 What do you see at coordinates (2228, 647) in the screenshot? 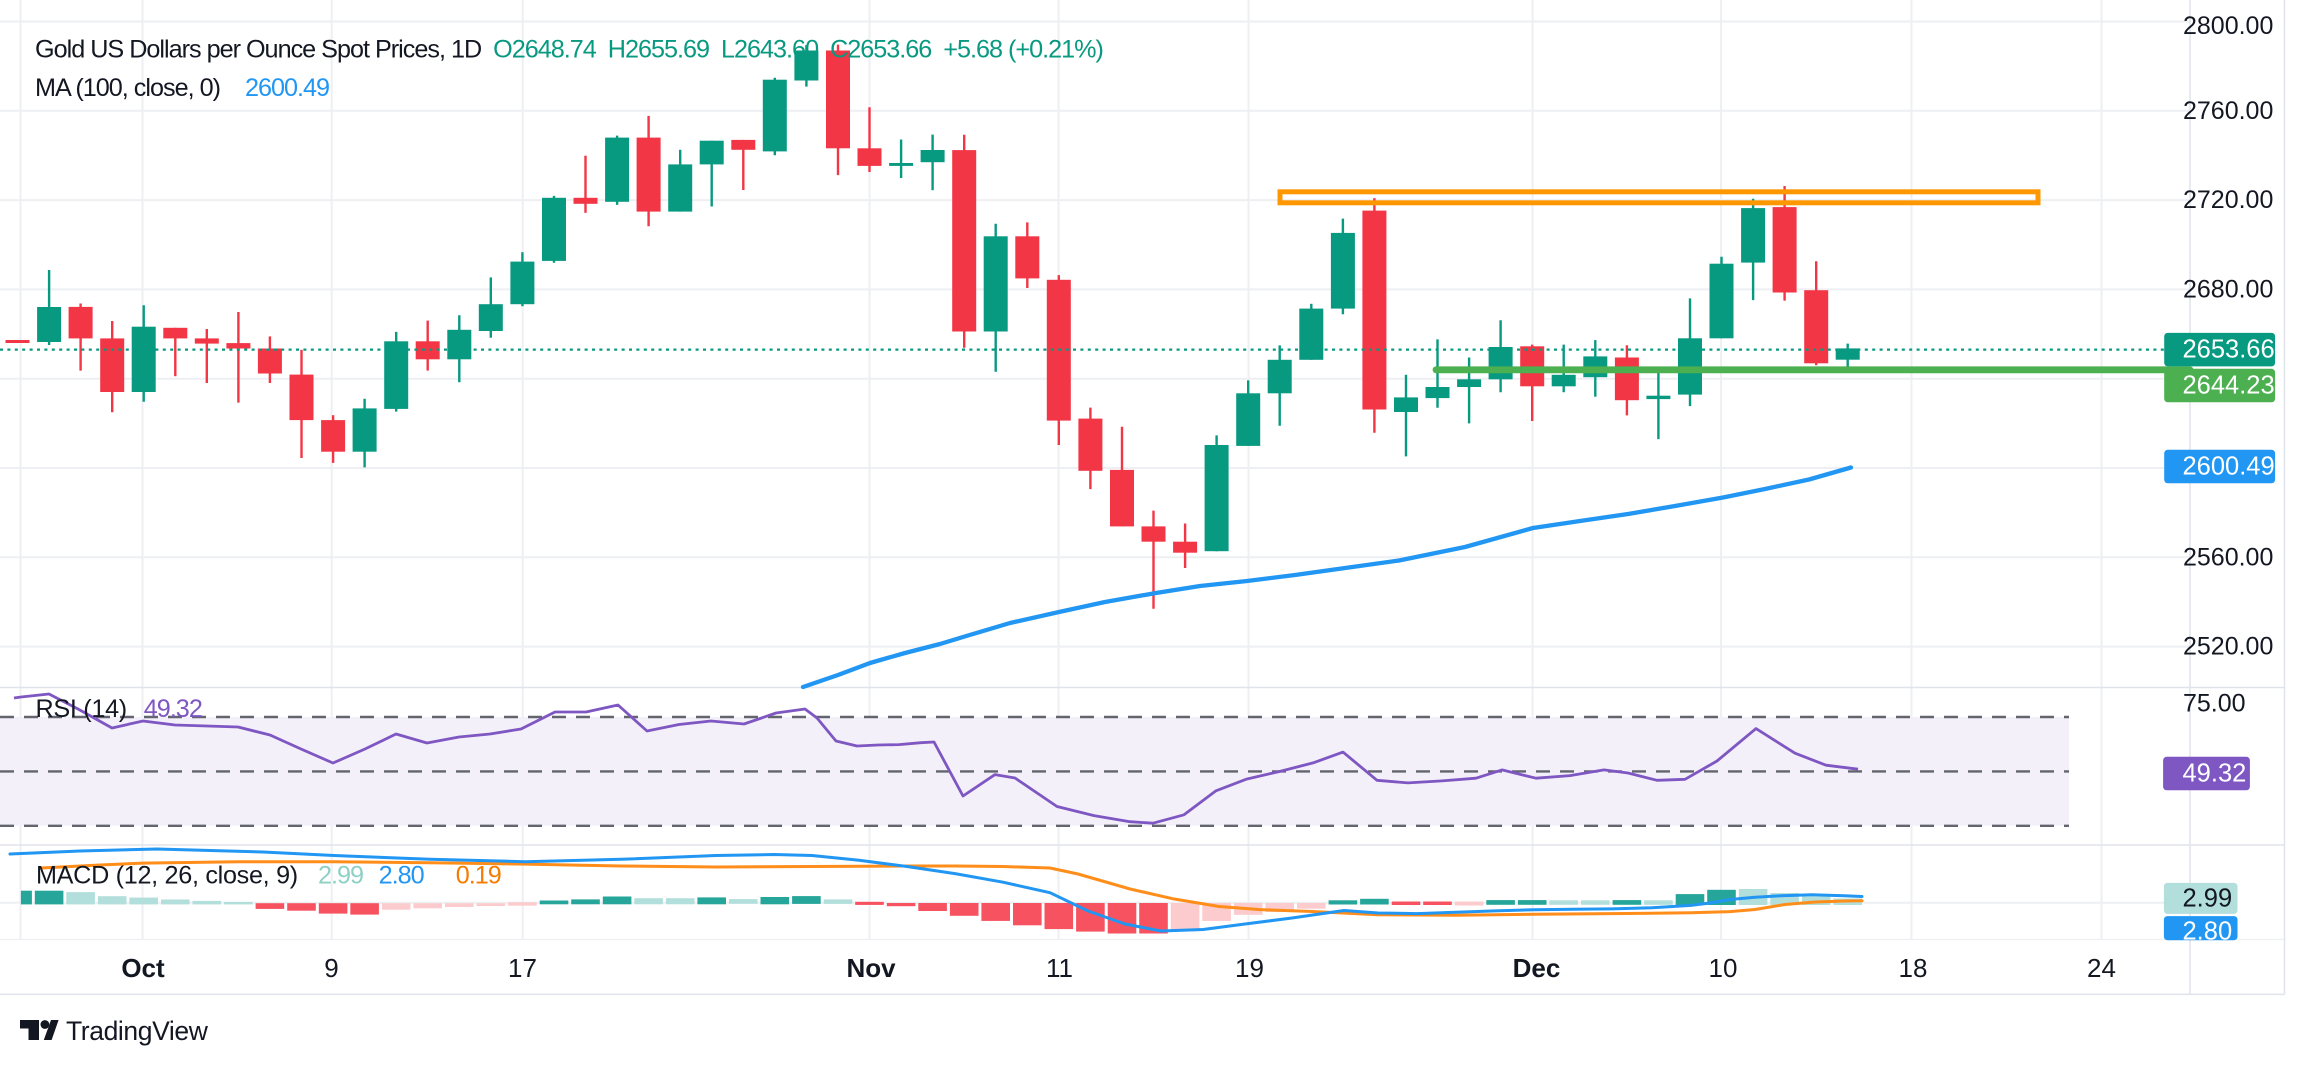
I see `svg-text: 2520.00` at bounding box center [2228, 647].